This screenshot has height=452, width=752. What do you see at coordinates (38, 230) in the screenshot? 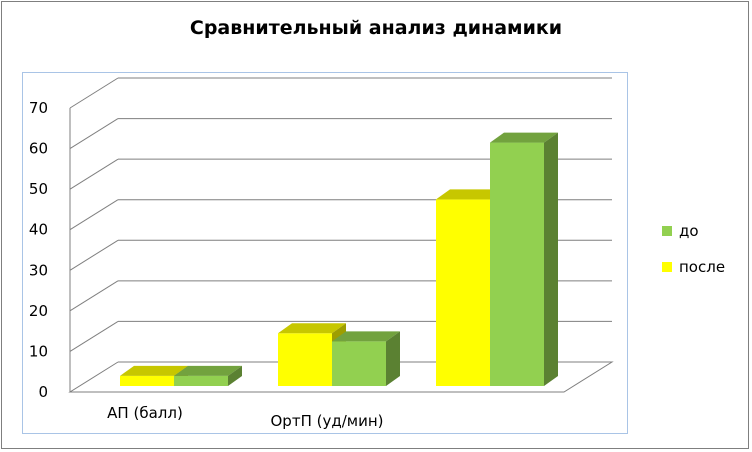
I see `y-tick-label: 40` at bounding box center [38, 230].